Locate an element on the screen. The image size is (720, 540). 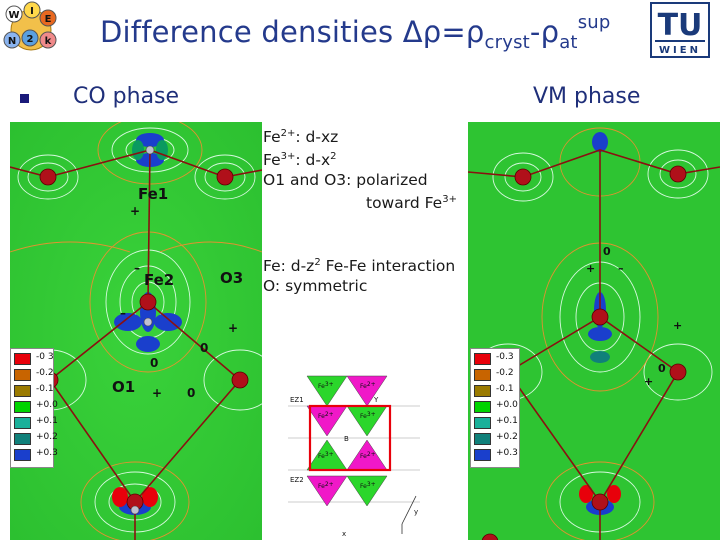
co-legend-label: +0.2 is located at coordinates (47, 437).